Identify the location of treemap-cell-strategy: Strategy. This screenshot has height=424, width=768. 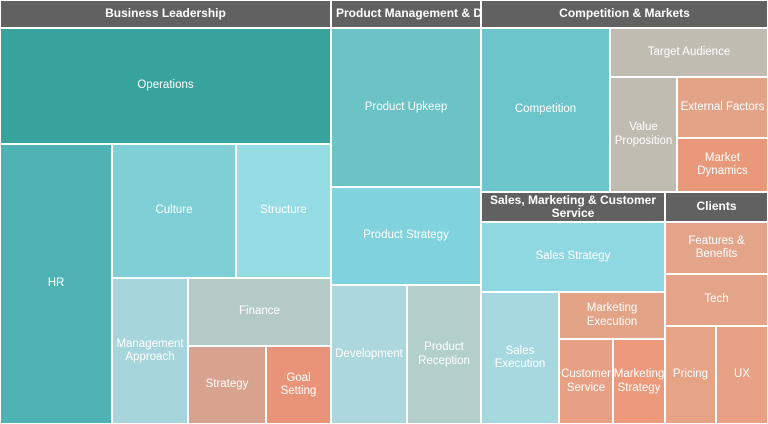
(227, 385).